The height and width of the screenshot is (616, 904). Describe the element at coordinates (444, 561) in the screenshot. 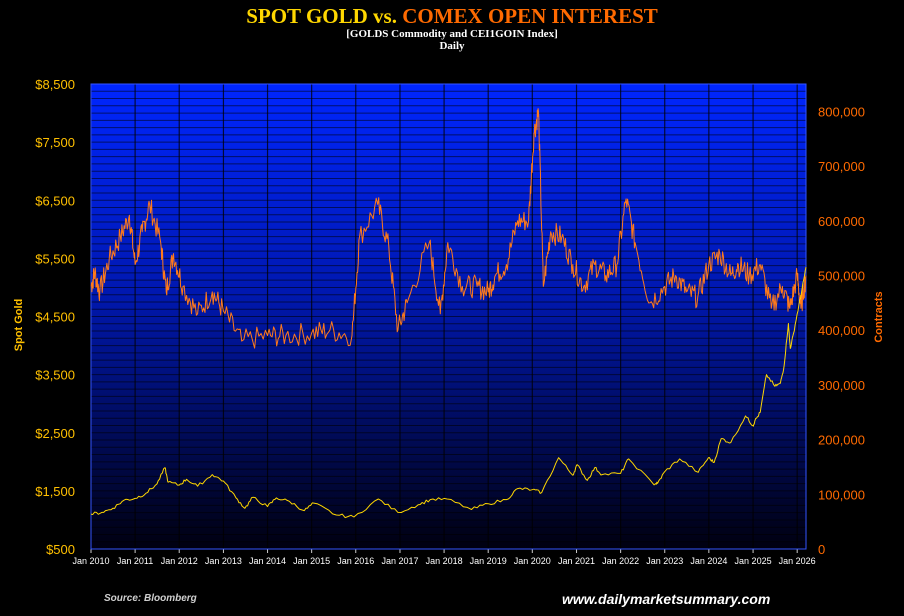

I see `x-tick-label: Jan 2018` at that location.